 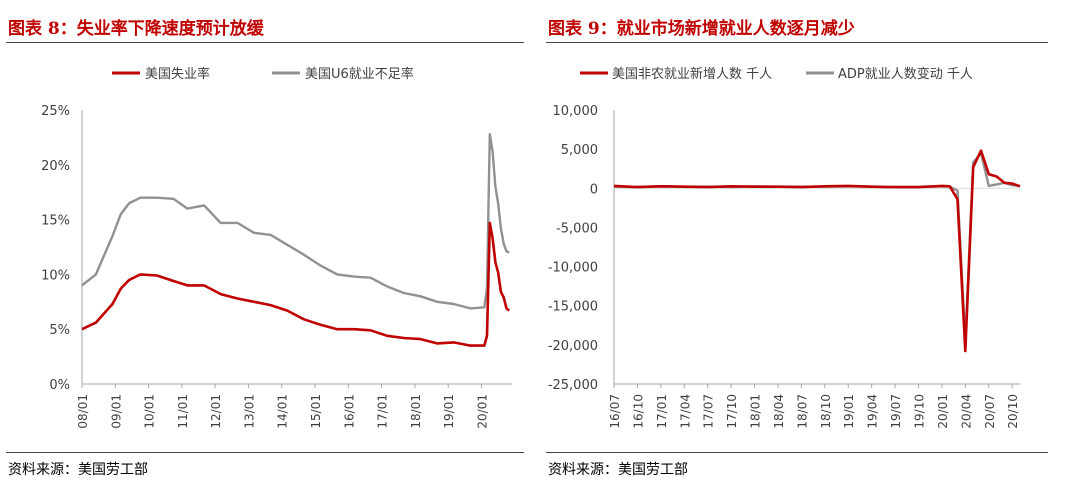 I want to click on x-tick-label: 19/07, so click(x=896, y=411).